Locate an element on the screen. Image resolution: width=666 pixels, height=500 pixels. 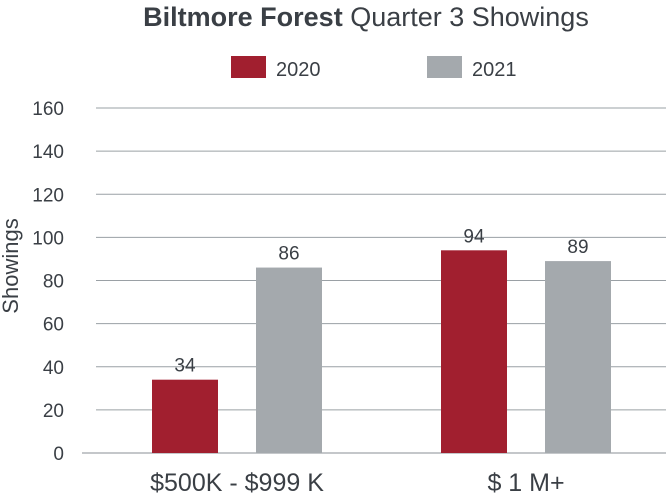
y-axis-ticks: 0 20 40 60 80 100 120 140 160 is located at coordinates (48, 282).